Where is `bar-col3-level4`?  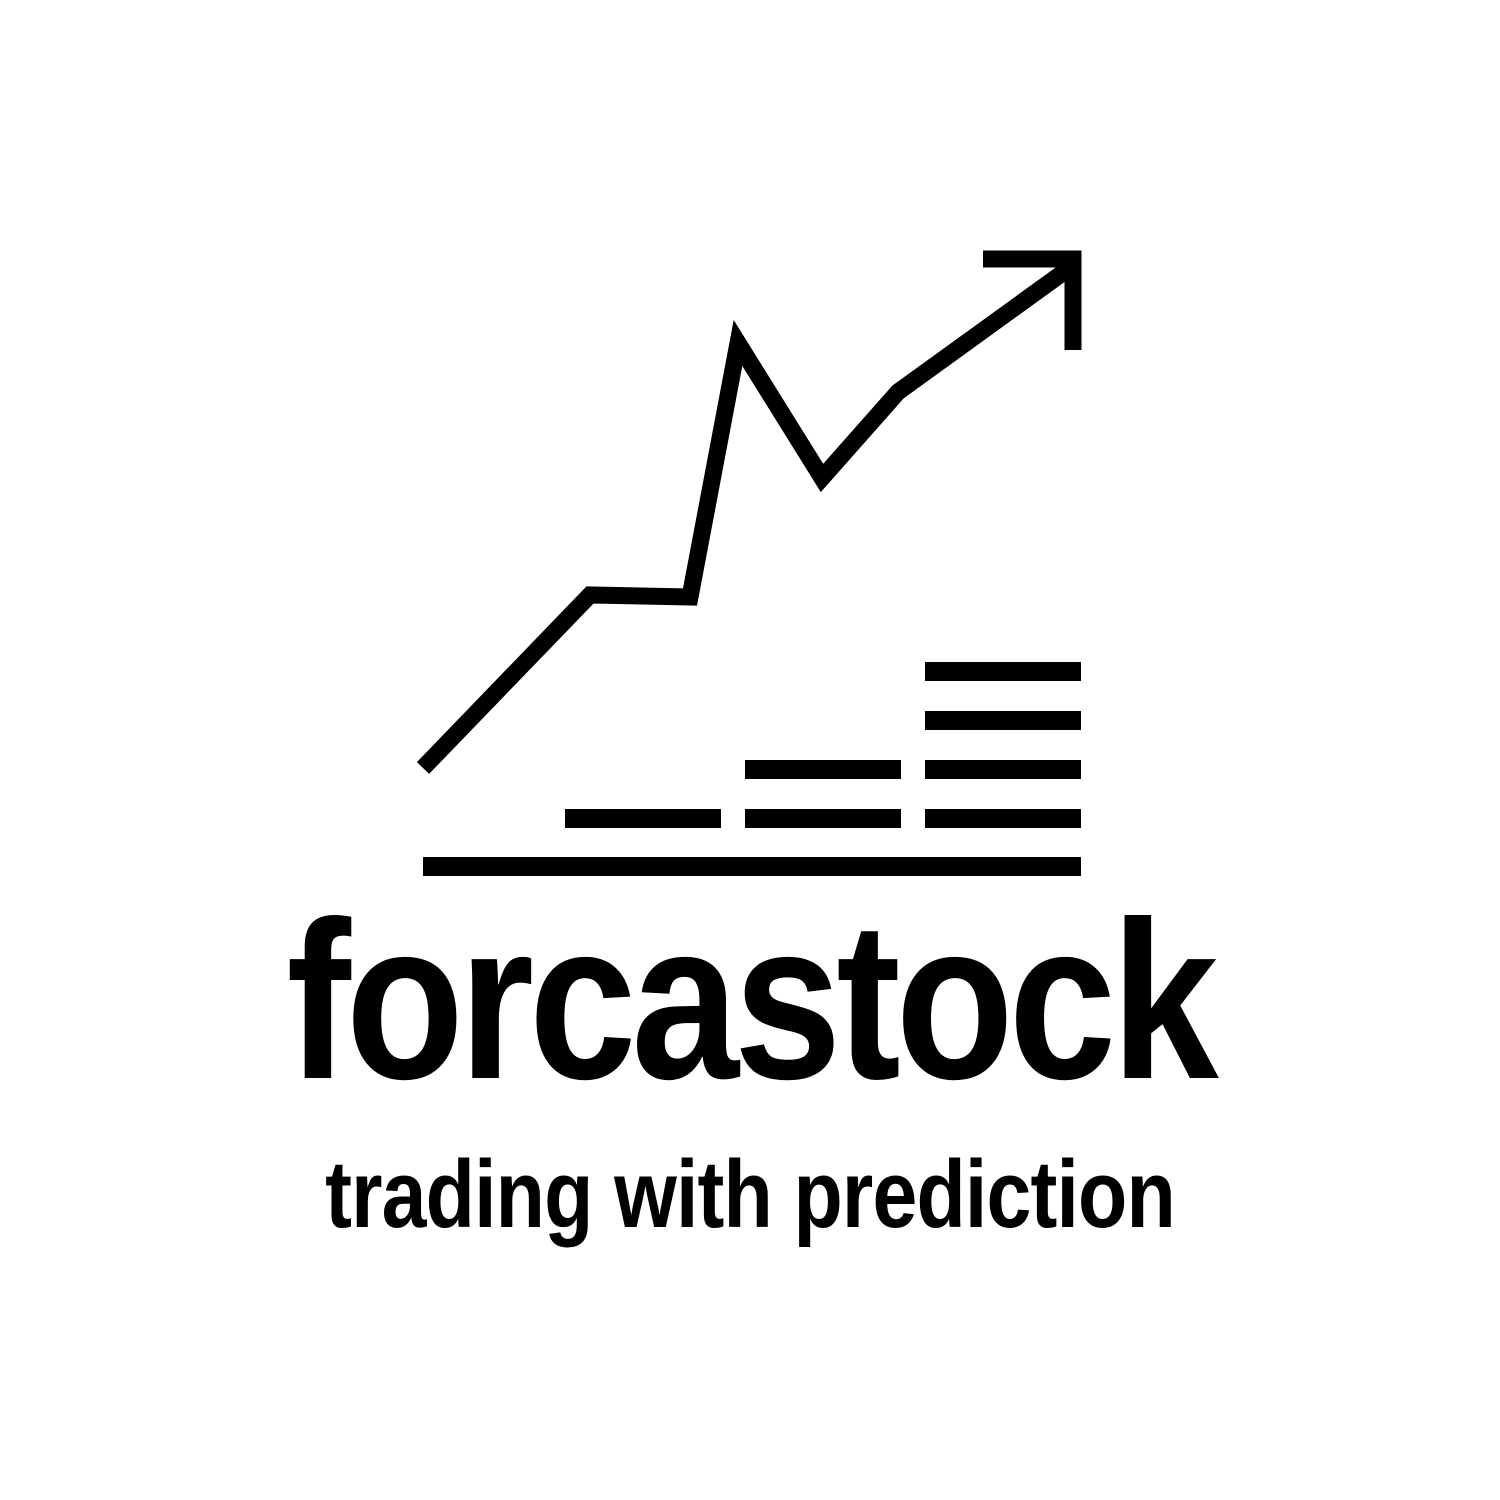
bar-col3-level4 is located at coordinates (1003, 671).